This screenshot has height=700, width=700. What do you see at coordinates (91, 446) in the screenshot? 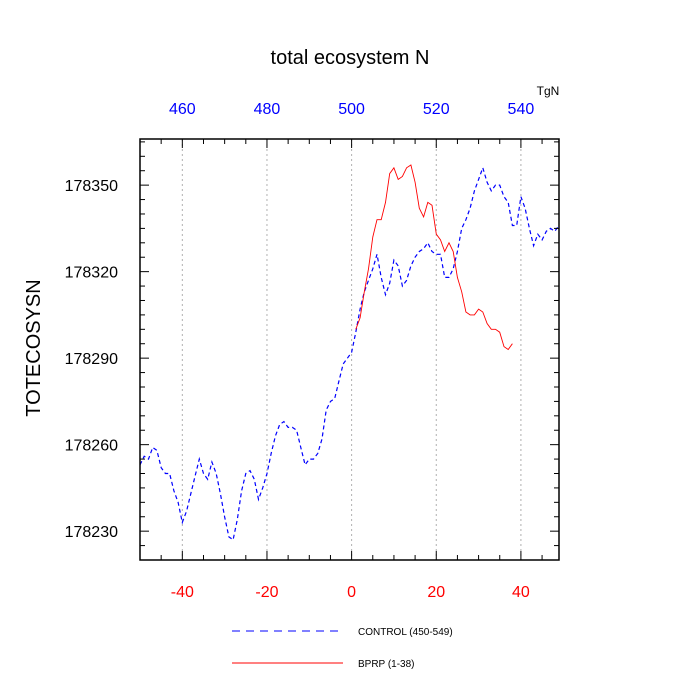
I see `tick-label-left: 178260` at bounding box center [91, 446].